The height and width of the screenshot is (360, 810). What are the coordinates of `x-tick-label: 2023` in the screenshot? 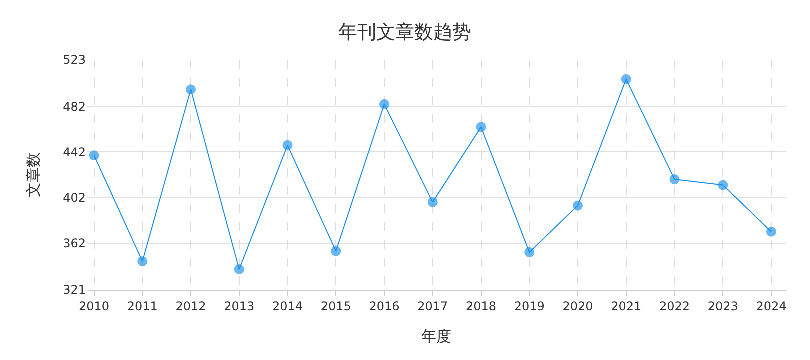 It's located at (723, 306).